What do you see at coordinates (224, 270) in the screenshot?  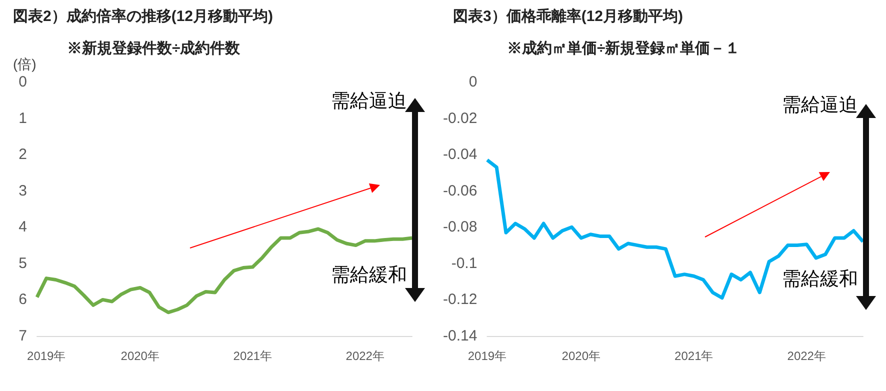 I see `line-series` at bounding box center [224, 270].